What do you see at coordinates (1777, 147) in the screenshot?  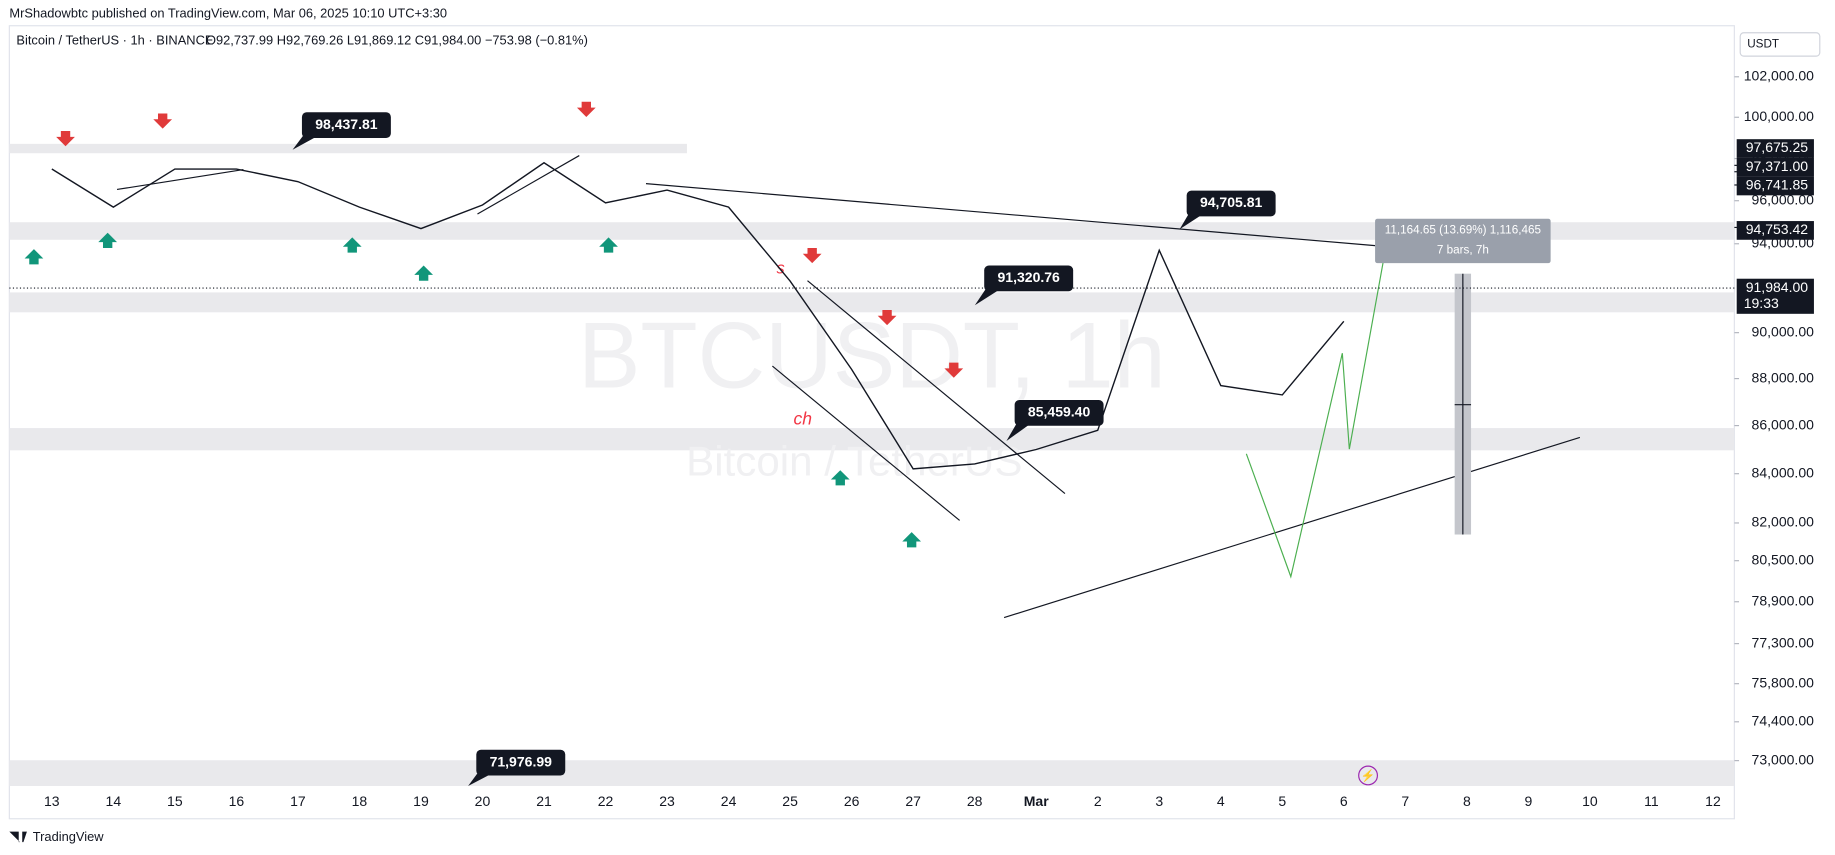 I see `price-marker: 97,675.25` at bounding box center [1777, 147].